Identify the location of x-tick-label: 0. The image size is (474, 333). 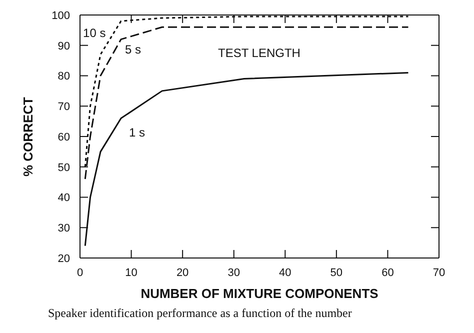
(80, 272).